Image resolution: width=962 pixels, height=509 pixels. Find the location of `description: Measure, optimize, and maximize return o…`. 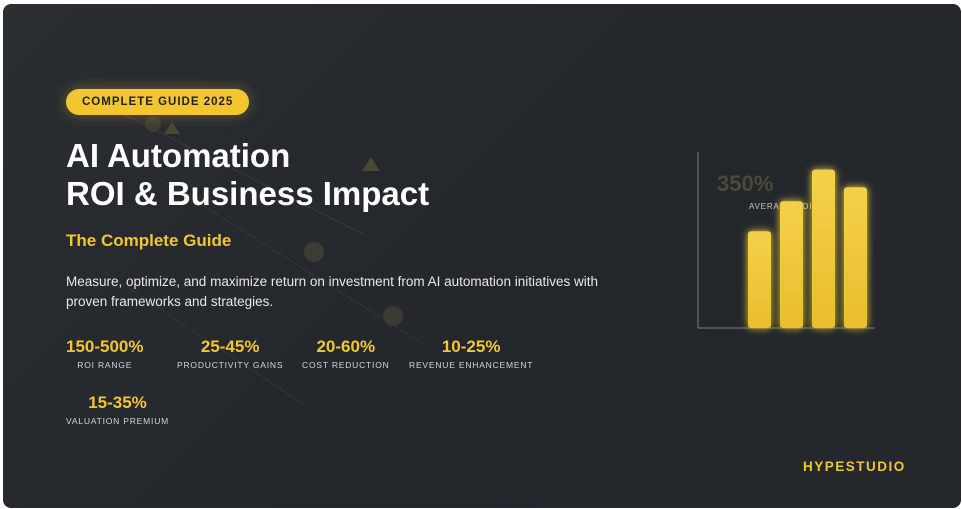

description: Measure, optimize, and maximize return o… is located at coordinates (332, 291).